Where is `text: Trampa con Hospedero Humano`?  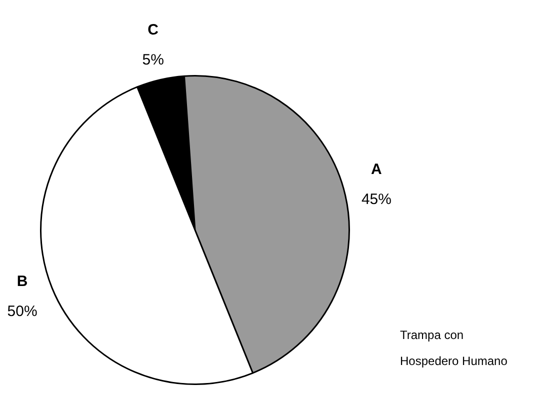 text: Trampa con Hospedero Humano is located at coordinates (454, 348).